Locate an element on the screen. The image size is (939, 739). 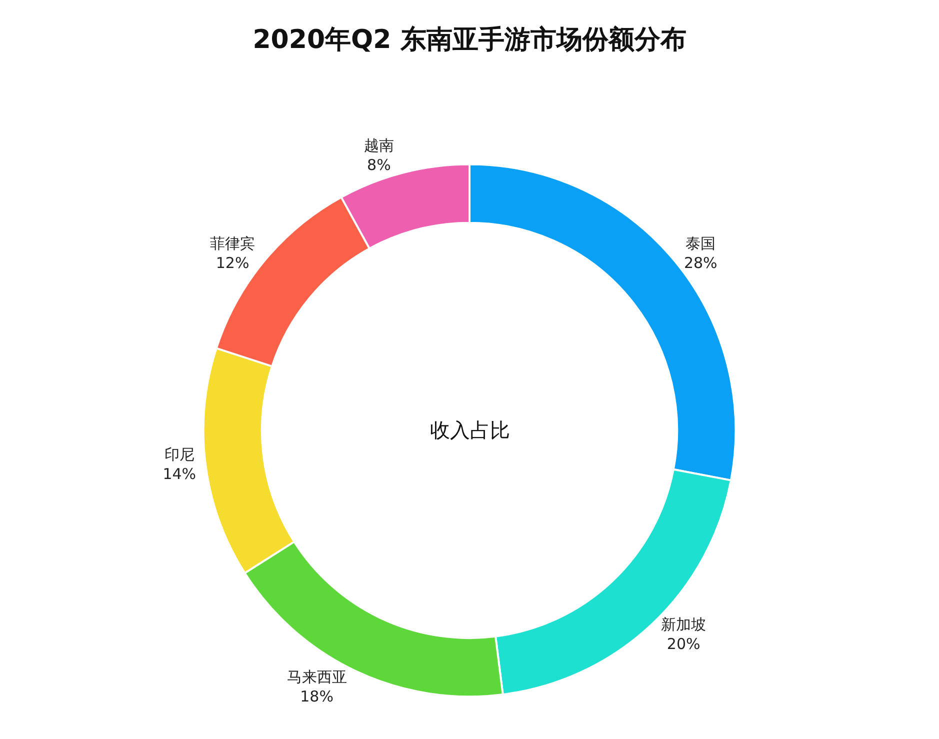
slice-label: 越南 is located at coordinates (379, 145).